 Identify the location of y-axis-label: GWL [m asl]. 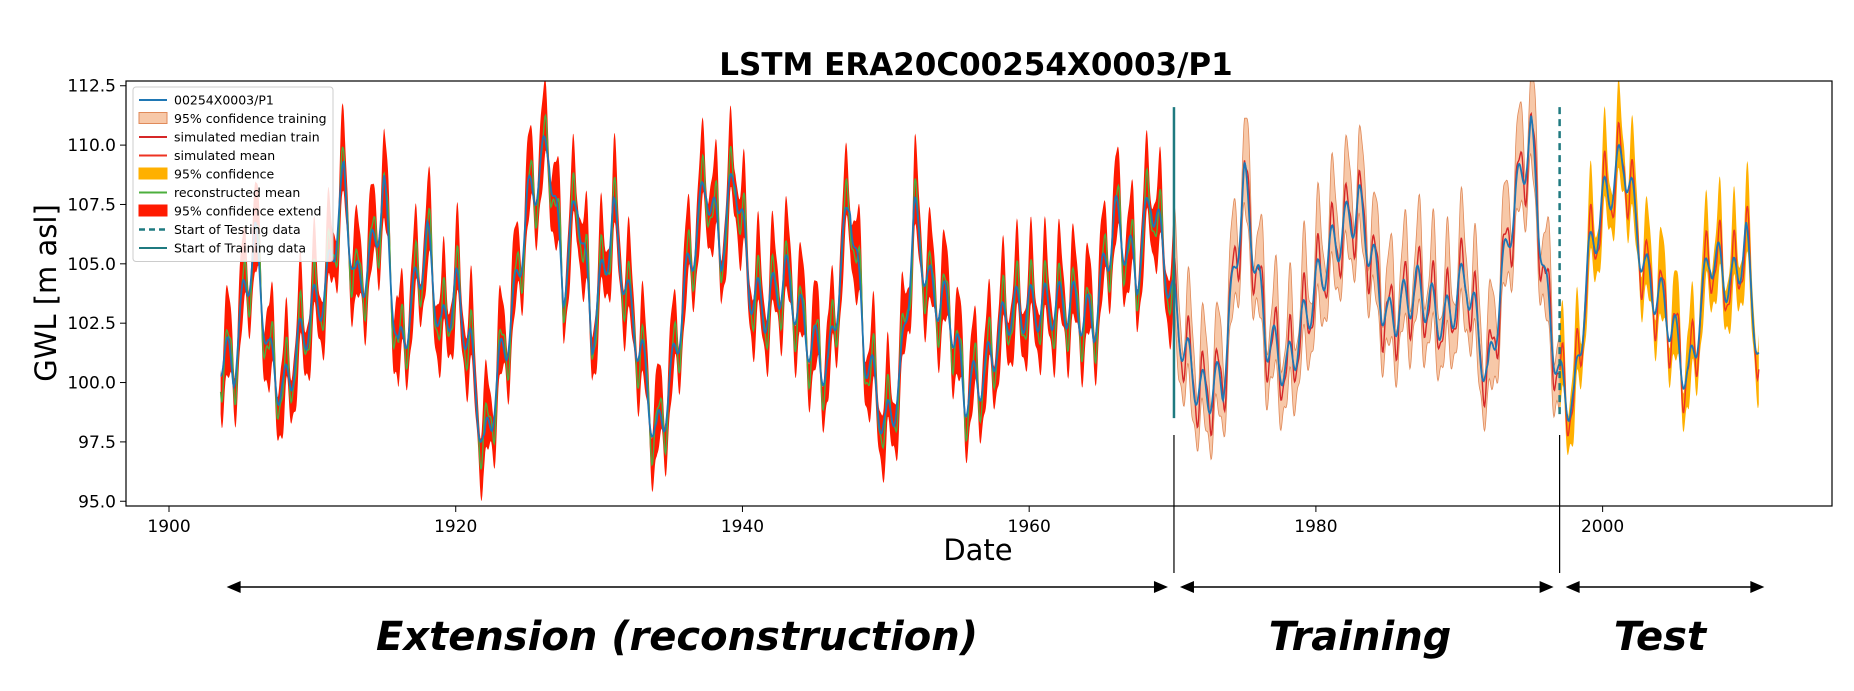
(46, 293).